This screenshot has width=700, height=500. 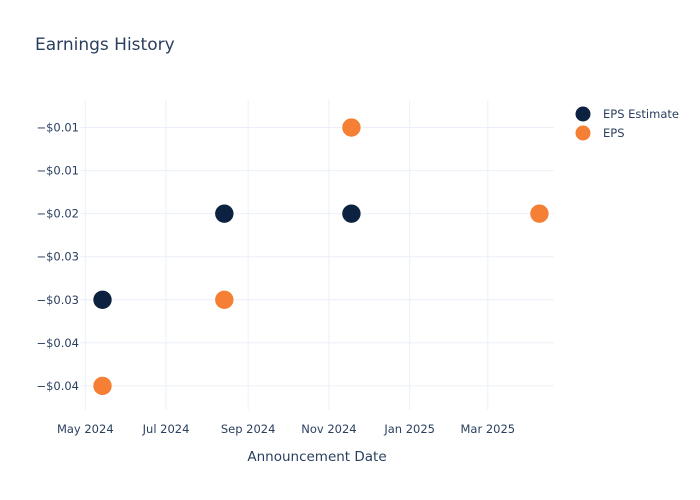 I want to click on y-tick-label: −$0.02, so click(x=57, y=214).